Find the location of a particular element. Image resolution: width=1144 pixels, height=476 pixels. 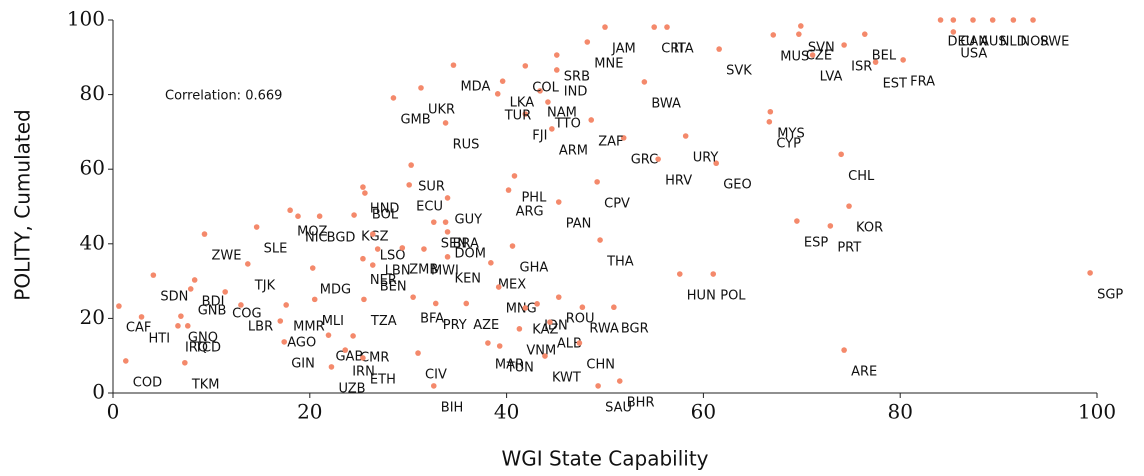

point-label: NOR is located at coordinates (1034, 42).